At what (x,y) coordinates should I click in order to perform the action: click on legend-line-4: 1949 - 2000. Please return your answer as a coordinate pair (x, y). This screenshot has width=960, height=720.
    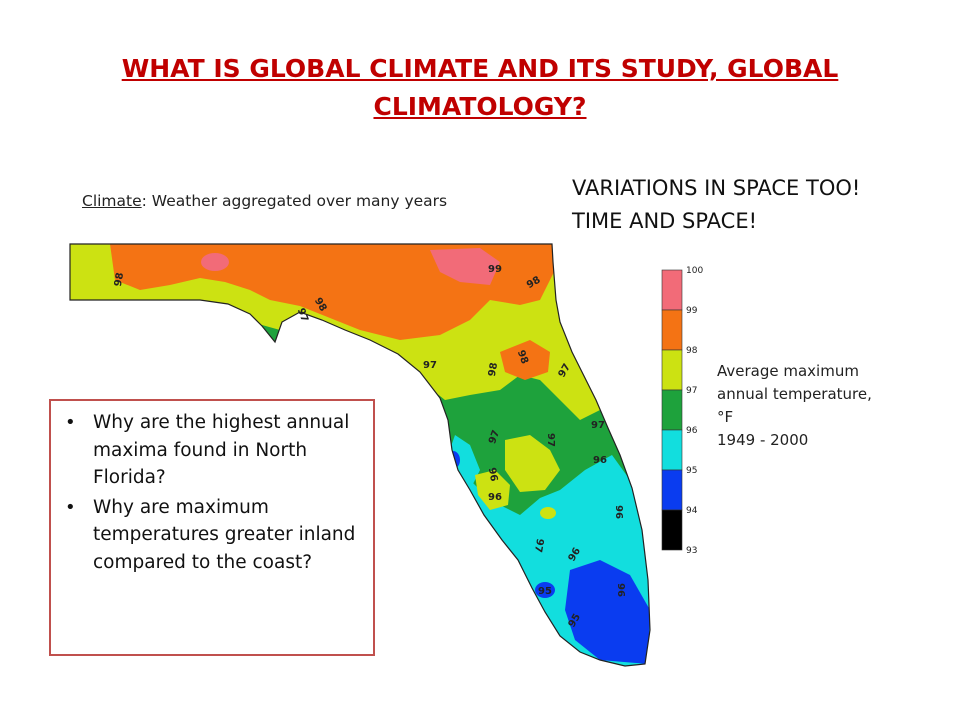
    Looking at the image, I should click on (763, 440).